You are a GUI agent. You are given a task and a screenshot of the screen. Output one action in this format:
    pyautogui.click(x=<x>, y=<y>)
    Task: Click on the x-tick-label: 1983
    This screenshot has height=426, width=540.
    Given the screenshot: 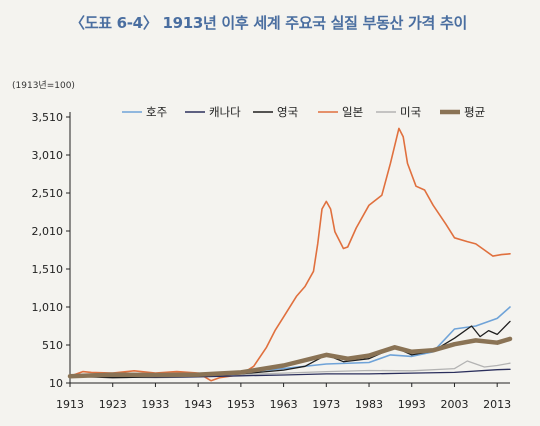 What is the action you would take?
    pyautogui.click(x=369, y=404)
    